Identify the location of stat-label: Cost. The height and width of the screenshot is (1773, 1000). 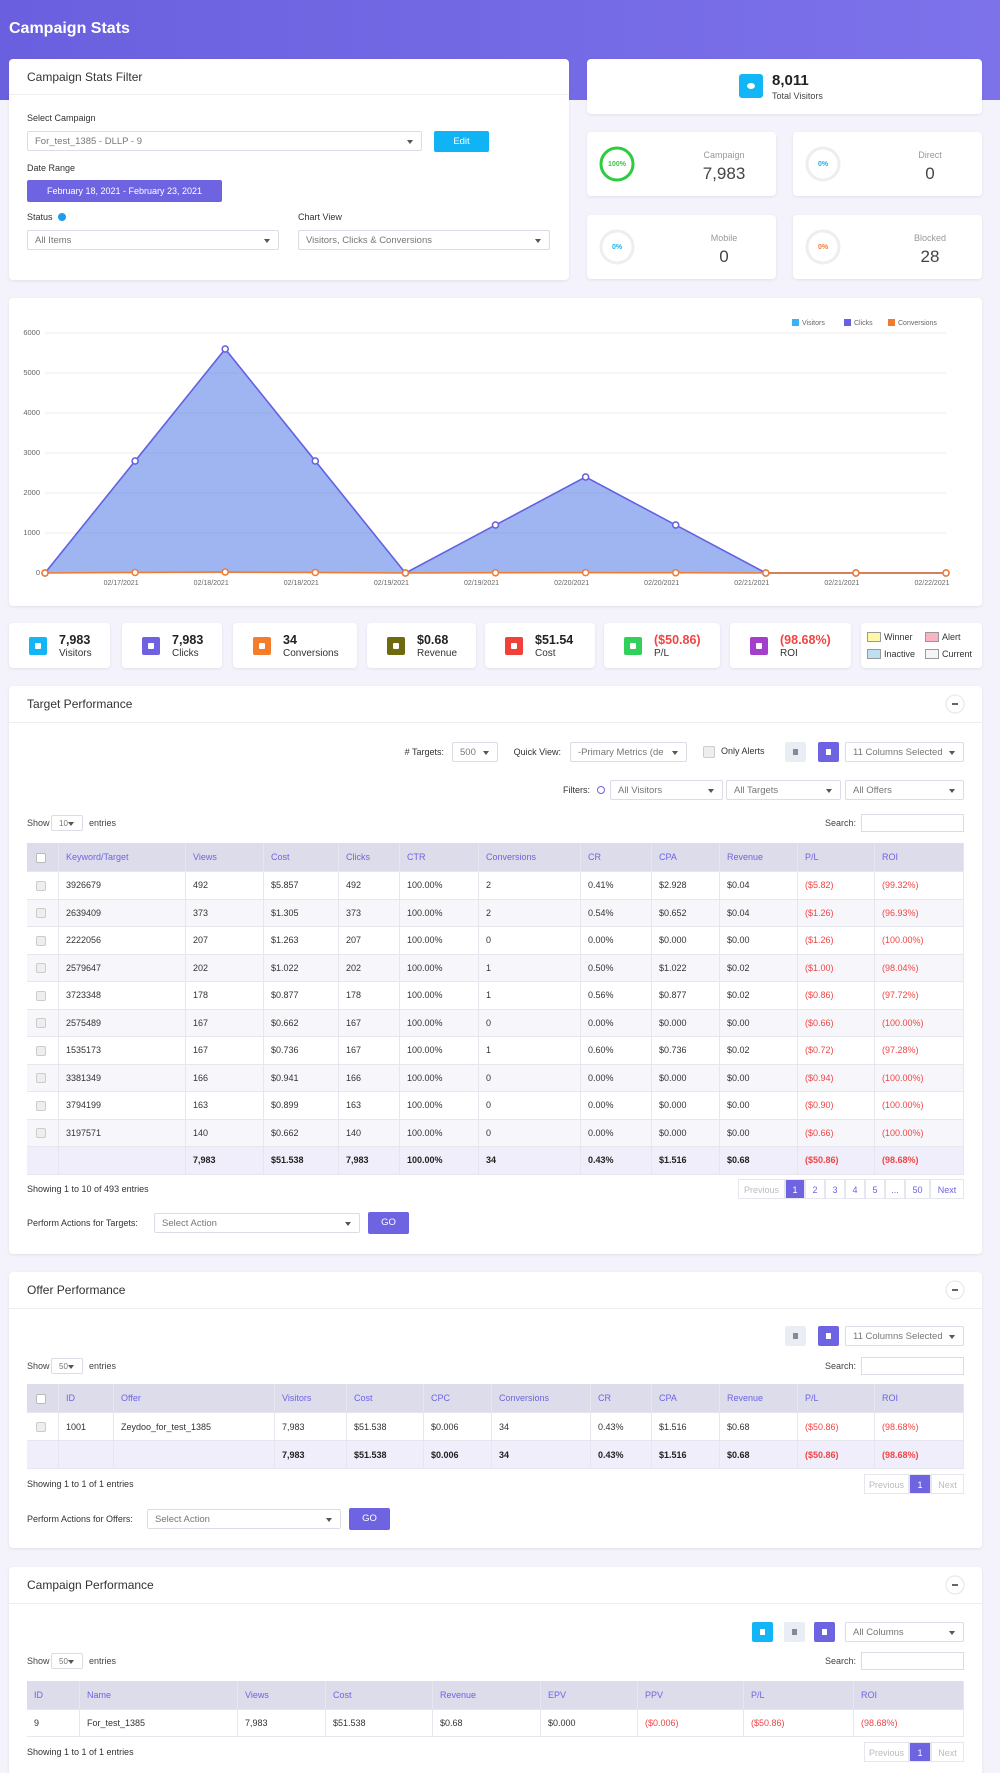
(545, 653).